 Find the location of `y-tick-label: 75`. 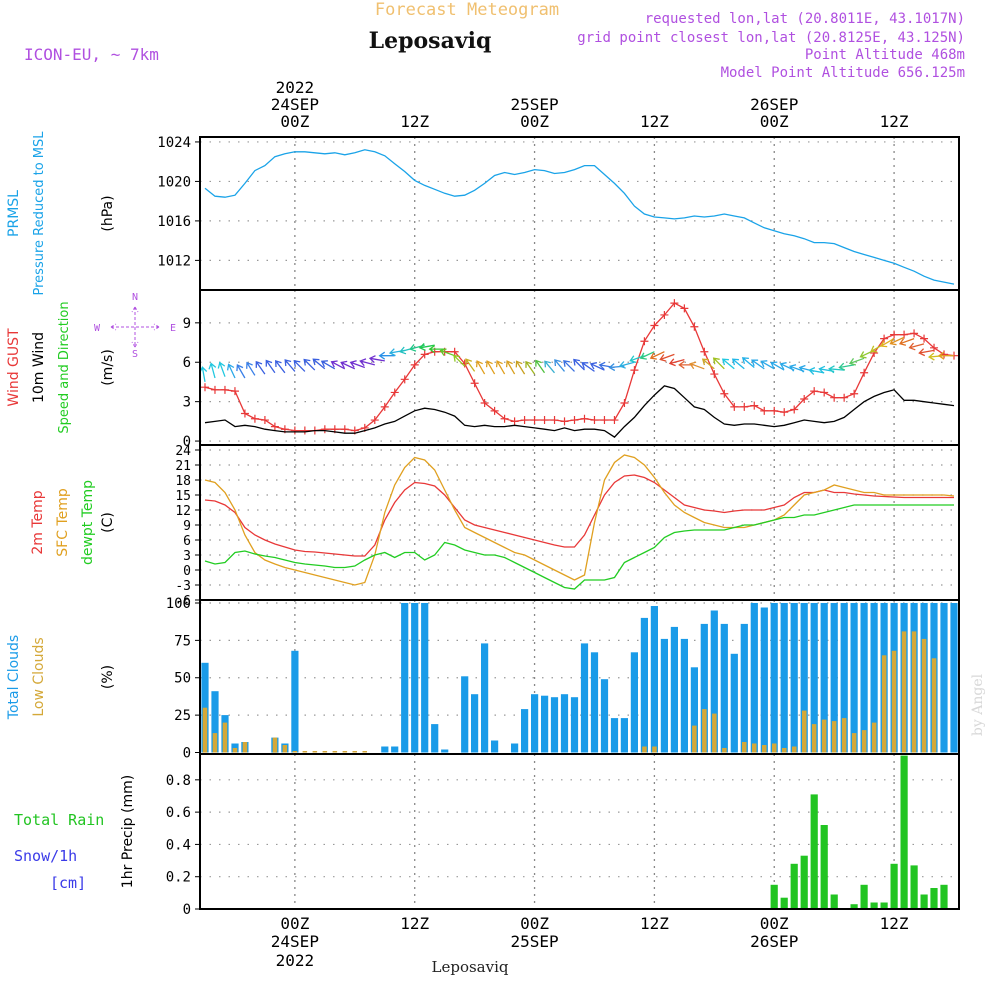

y-tick-label: 75 is located at coordinates (182, 641).